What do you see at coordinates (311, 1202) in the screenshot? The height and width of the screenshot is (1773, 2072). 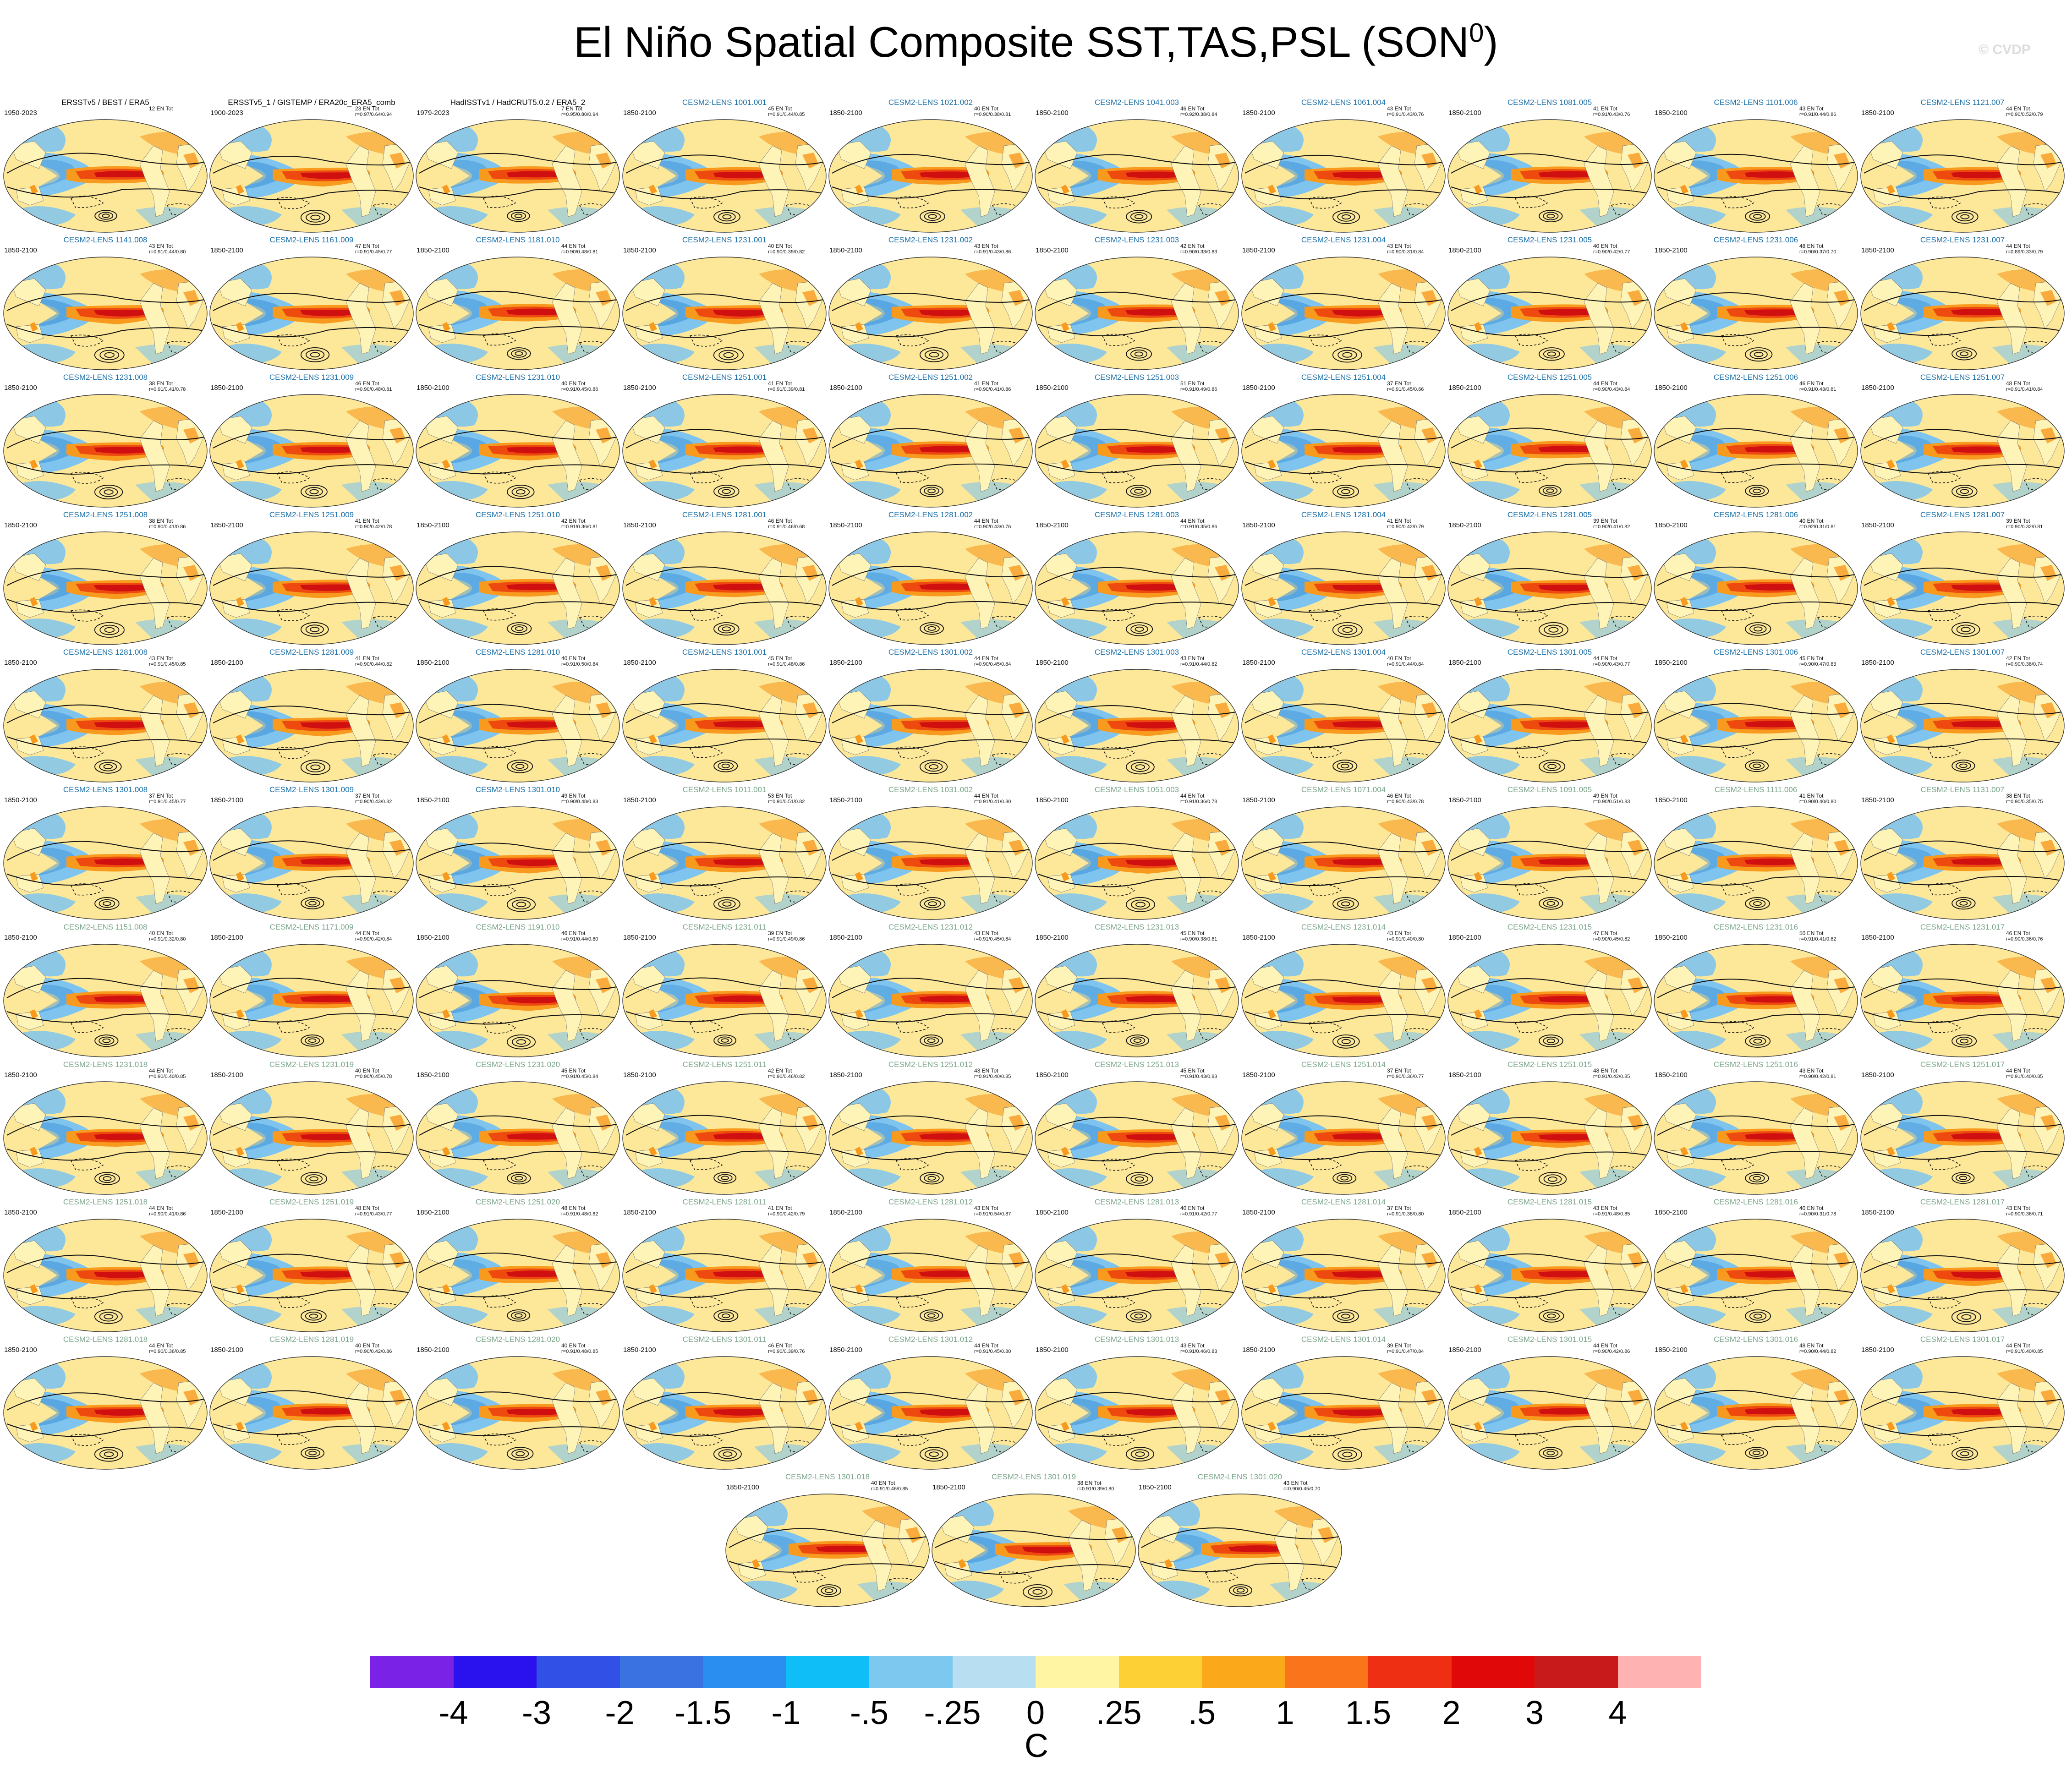 I see `panel-title: CESM2-LENS 1251.019` at bounding box center [311, 1202].